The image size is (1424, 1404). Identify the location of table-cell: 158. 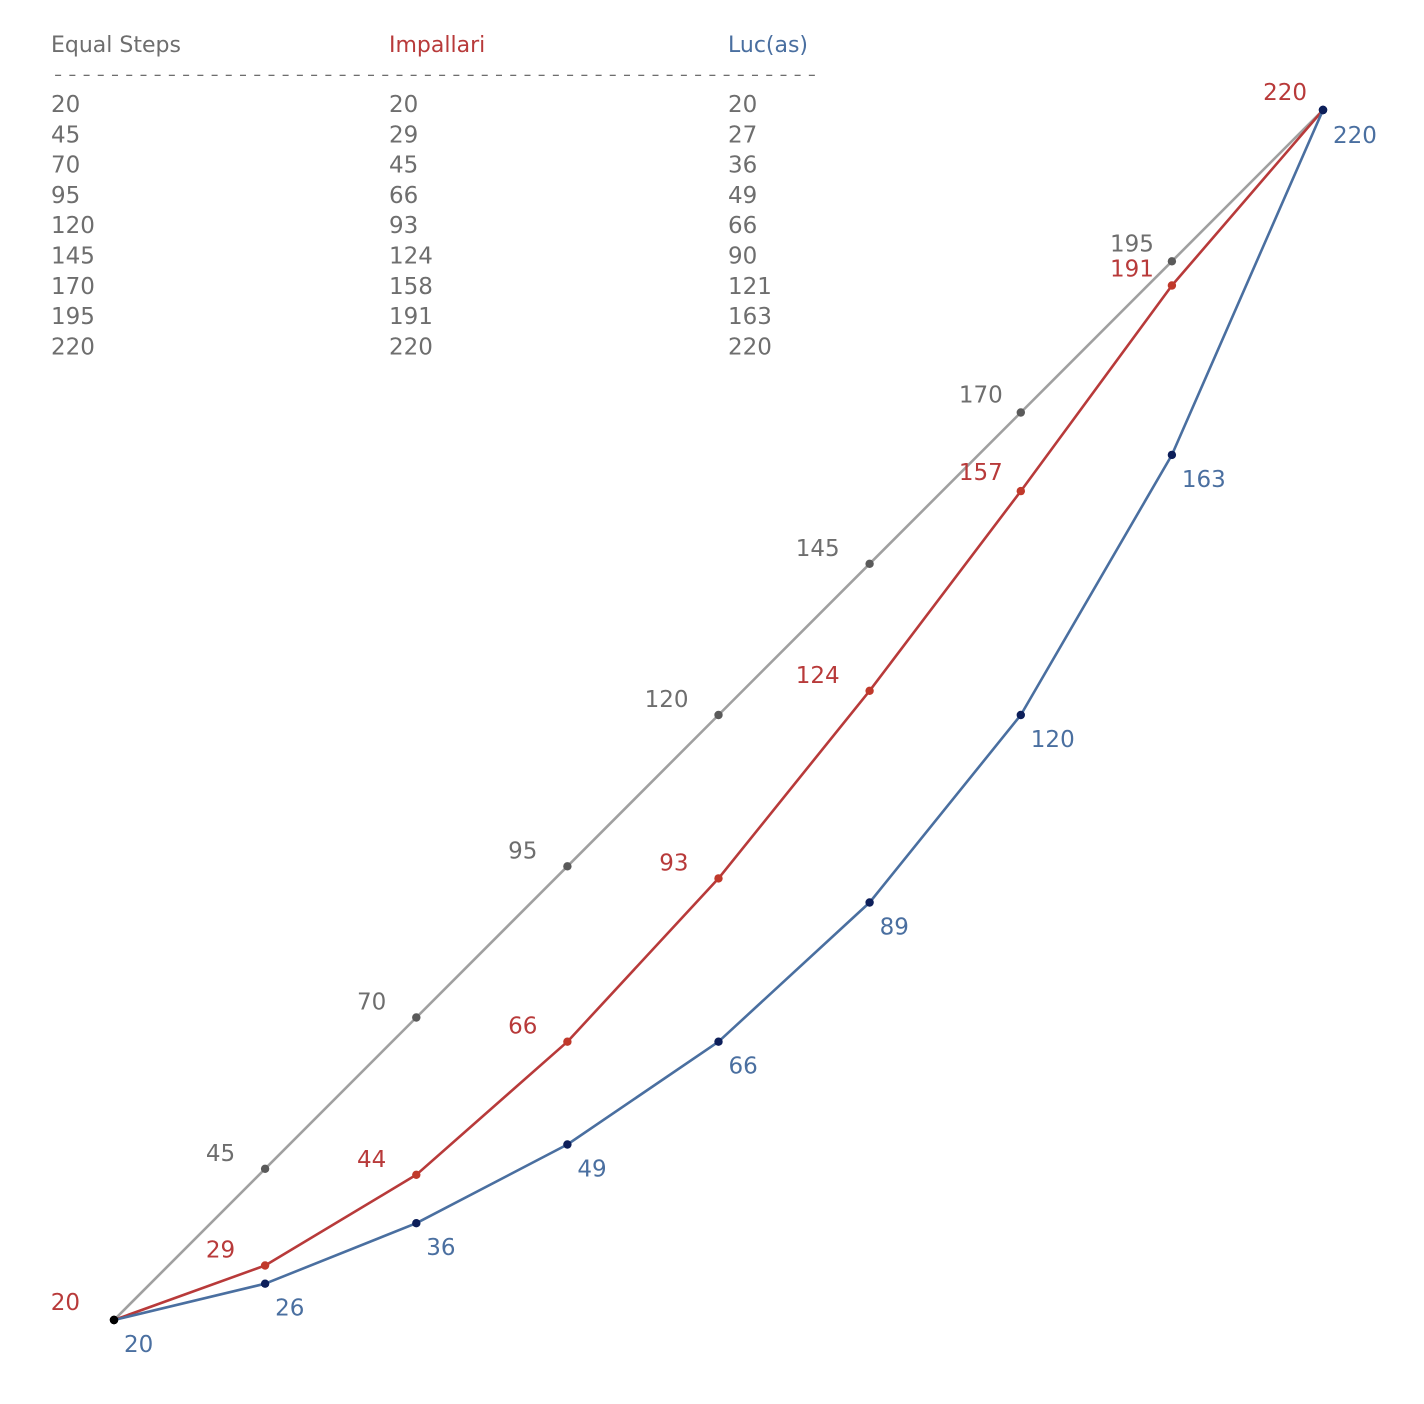
(411, 287).